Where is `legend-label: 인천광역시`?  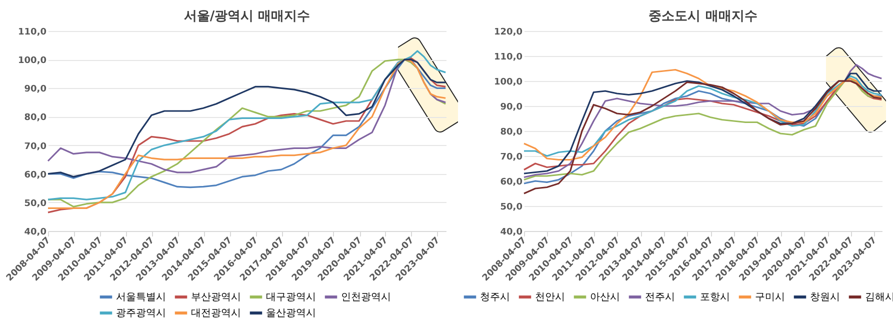
legend-label: 인천광역시 is located at coordinates (366, 297).